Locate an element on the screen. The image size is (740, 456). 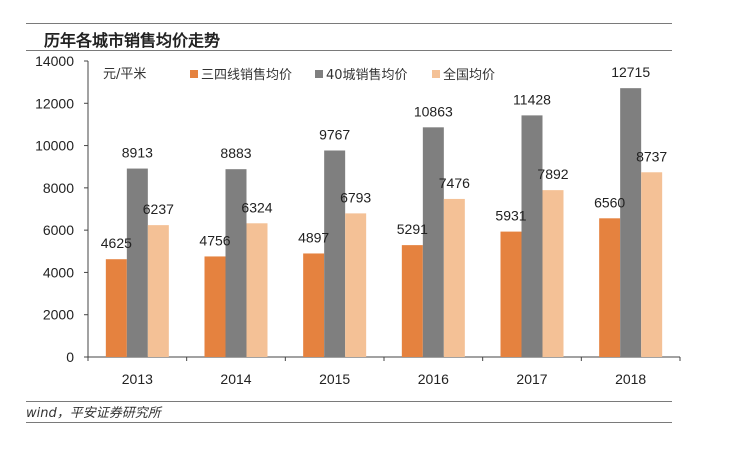
bar-2-2018 is located at coordinates (631, 222).